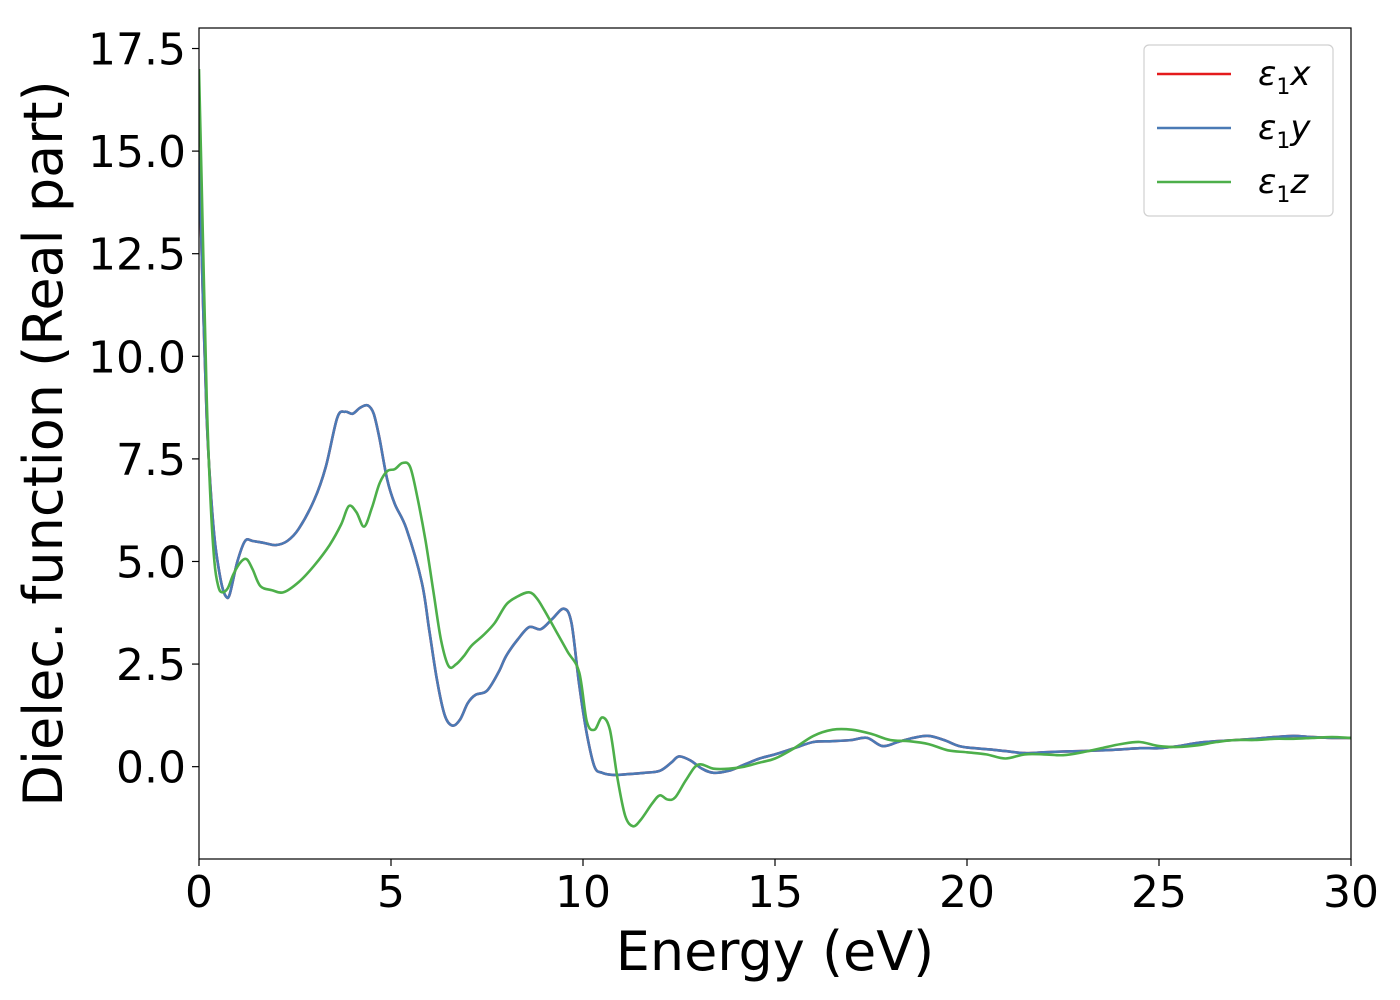  What do you see at coordinates (967, 892) in the screenshot?
I see `x-tick-label: 20` at bounding box center [967, 892].